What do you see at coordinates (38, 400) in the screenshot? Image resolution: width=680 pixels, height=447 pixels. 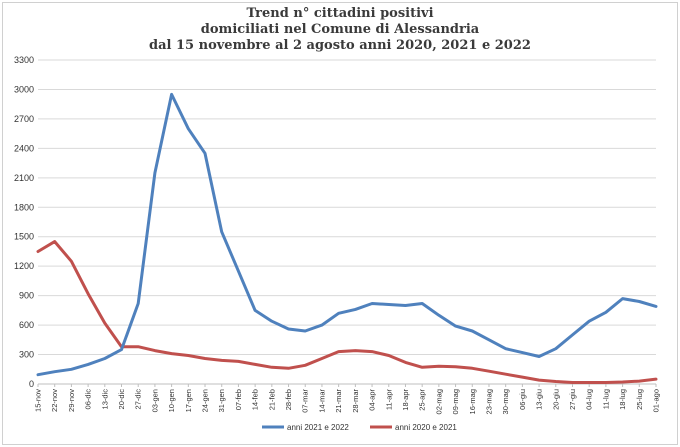 I see `x-tick-label: 15-nov` at bounding box center [38, 400].